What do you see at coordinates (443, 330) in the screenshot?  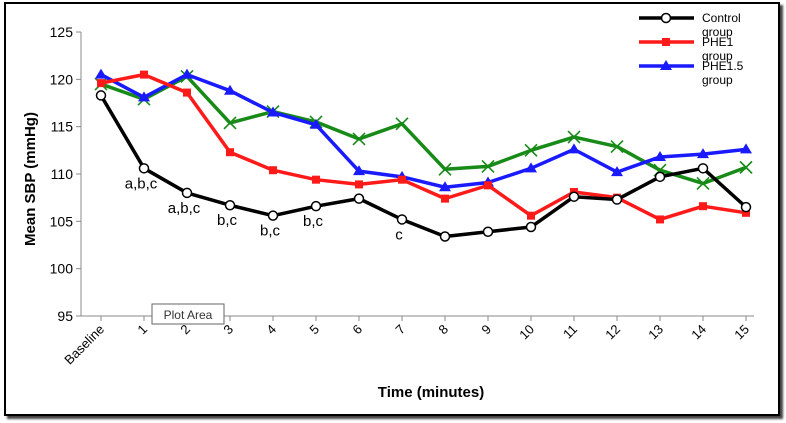 I see `x-tick-label: 8` at bounding box center [443, 330].